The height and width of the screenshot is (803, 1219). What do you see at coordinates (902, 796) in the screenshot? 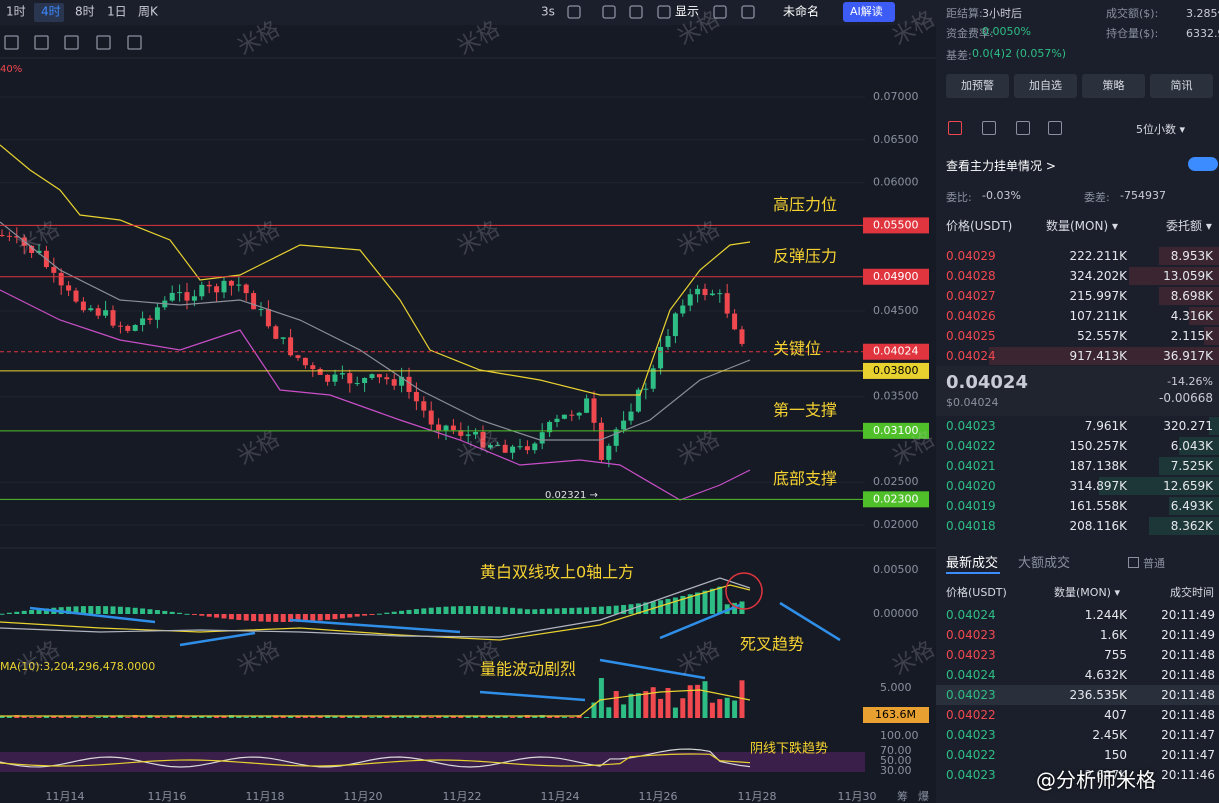
I see `bottom-tab: 筹` at bounding box center [902, 796].